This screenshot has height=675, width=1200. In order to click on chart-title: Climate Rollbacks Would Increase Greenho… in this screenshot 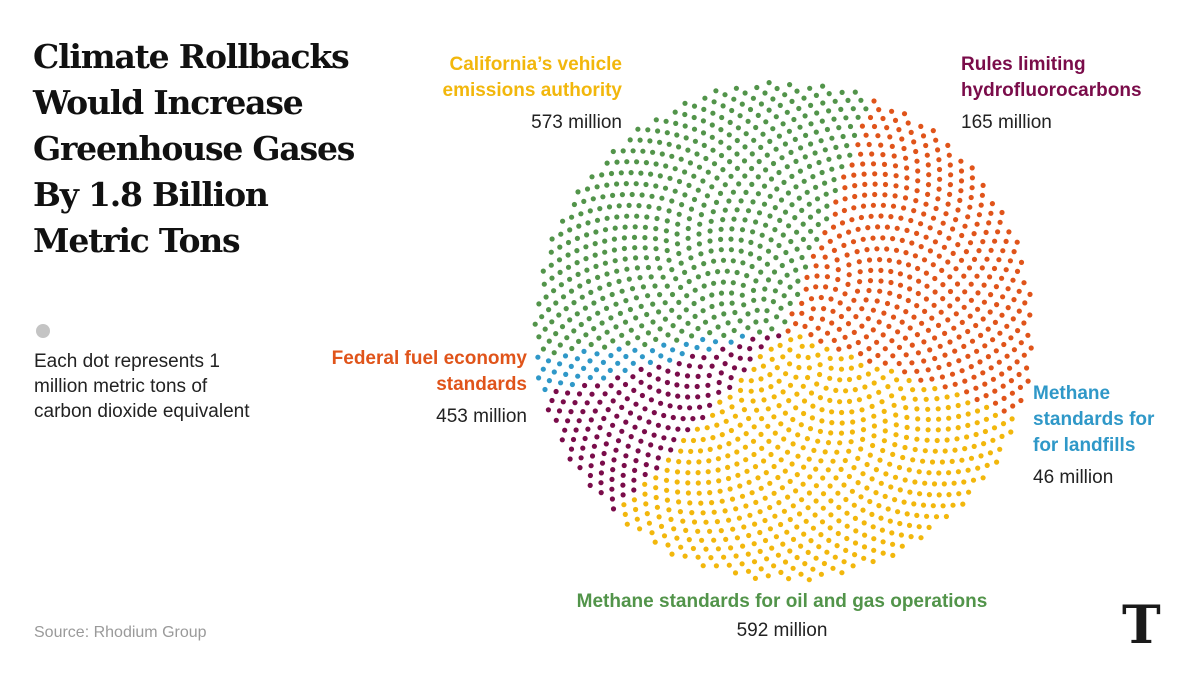, I will do `click(194, 148)`.